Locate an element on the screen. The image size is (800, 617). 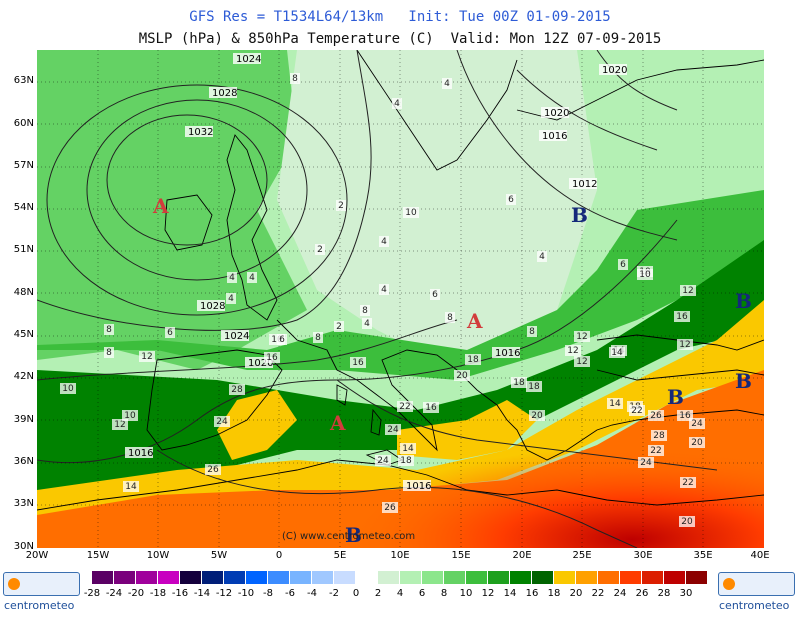
latitude-label: 39N is located at coordinates (23, 419).